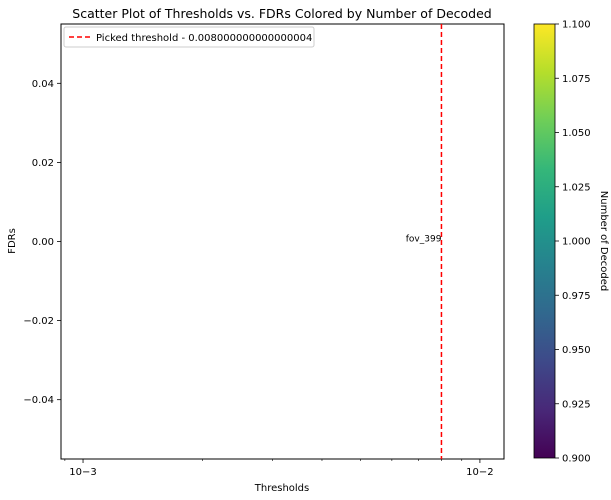 The image size is (611, 500). I want to click on colorbar-gradient, so click(544, 241).